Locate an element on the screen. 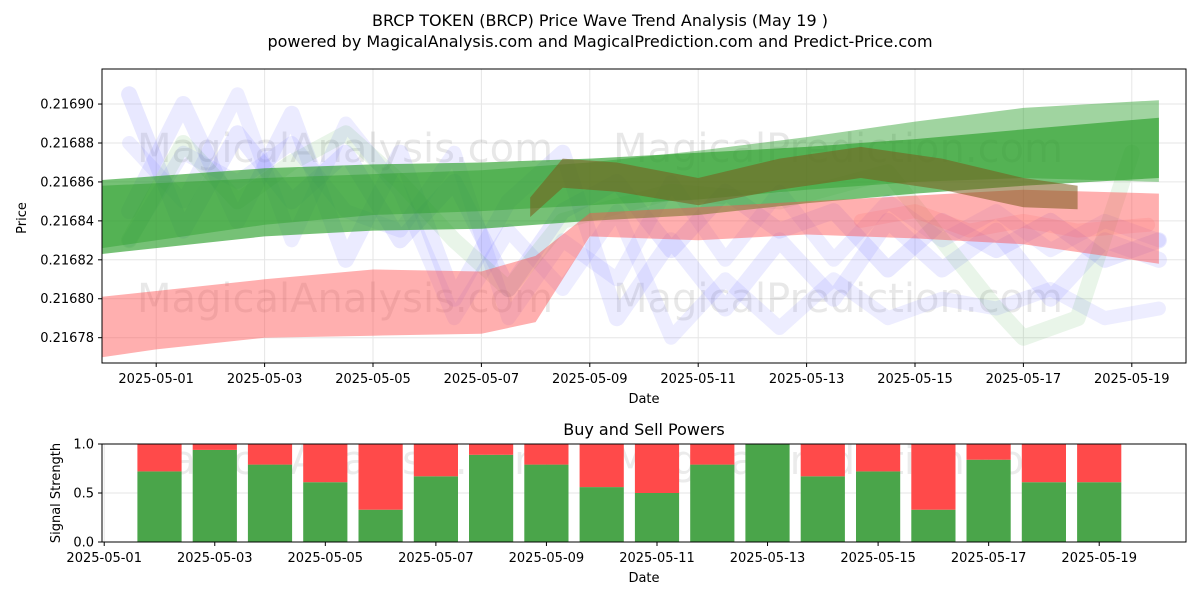 The height and width of the screenshot is (600, 1200). price-y-tick-label: 0.21688 is located at coordinates (67, 143).